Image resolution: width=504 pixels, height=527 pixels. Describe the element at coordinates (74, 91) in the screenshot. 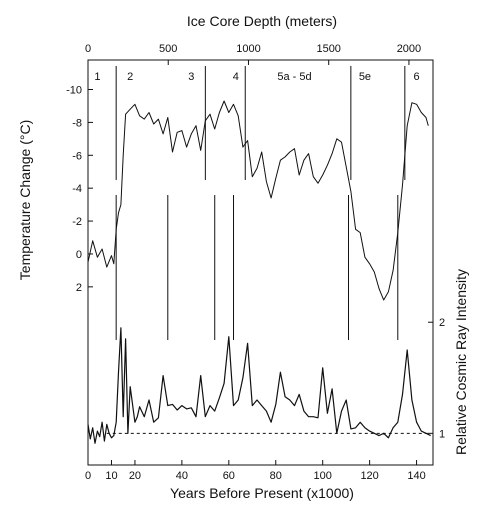

I see `left-tick-label: -10` at that location.